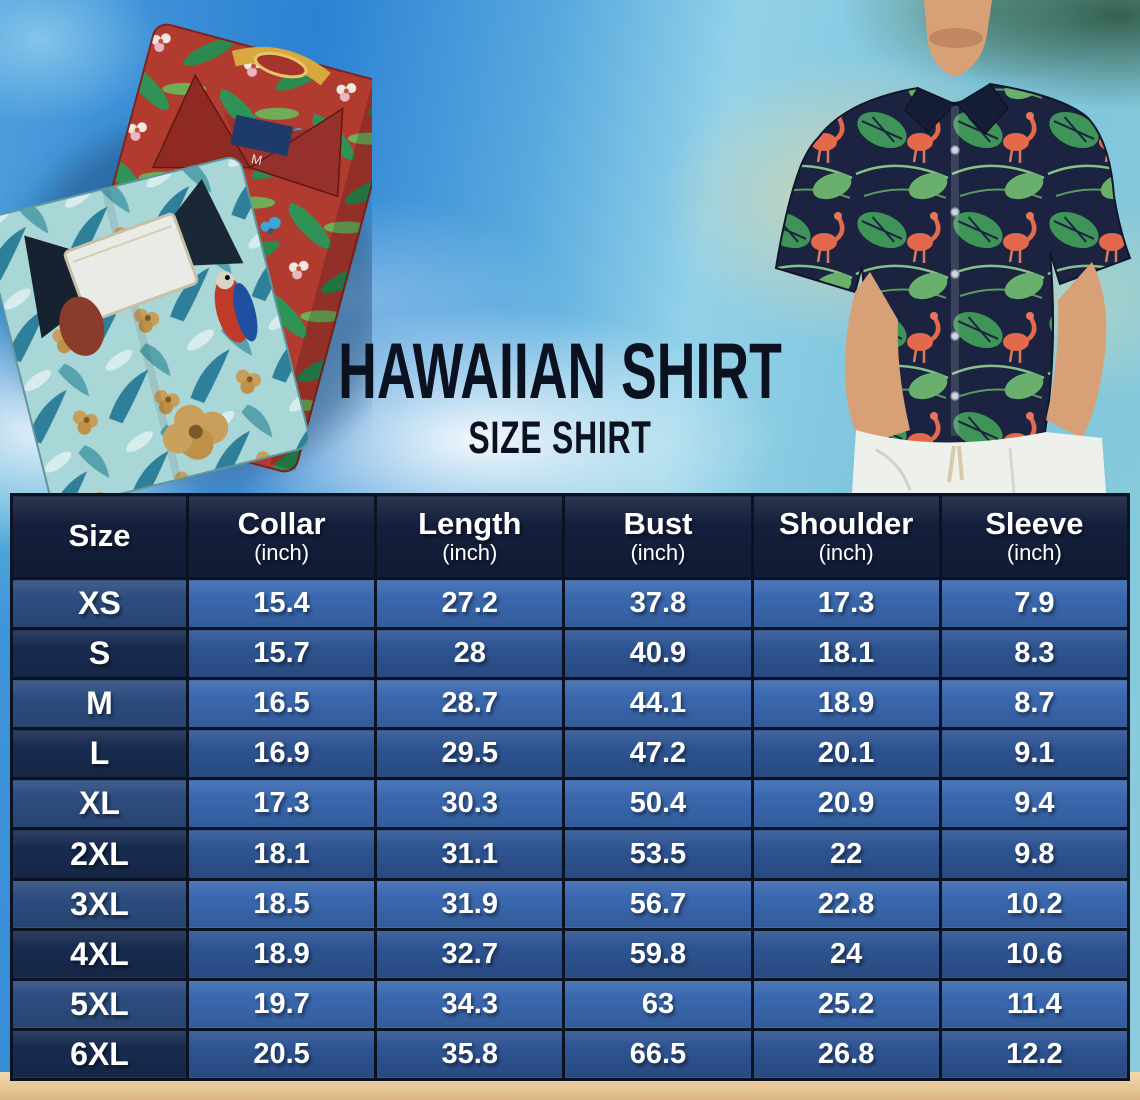 This screenshot has width=1140, height=1100. What do you see at coordinates (846, 1054) in the screenshot?
I see `value-cell: 26.8` at bounding box center [846, 1054].